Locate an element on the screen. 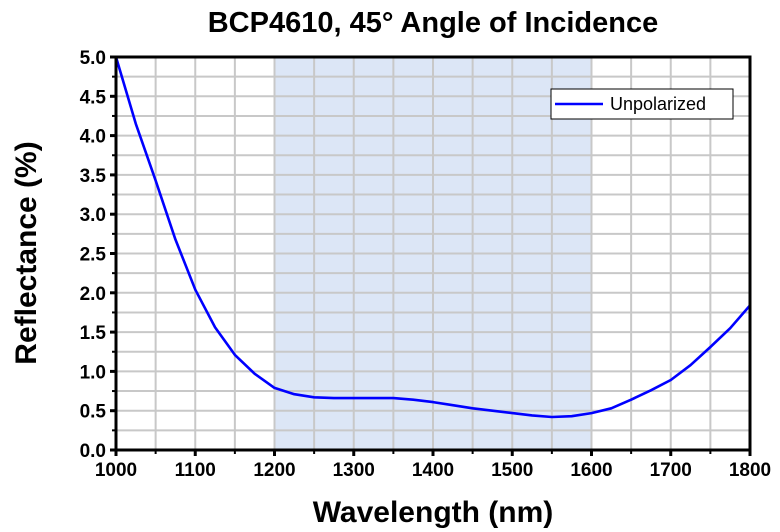 The width and height of the screenshot is (780, 532). y-tick-label: 2.5 is located at coordinates (93, 255).